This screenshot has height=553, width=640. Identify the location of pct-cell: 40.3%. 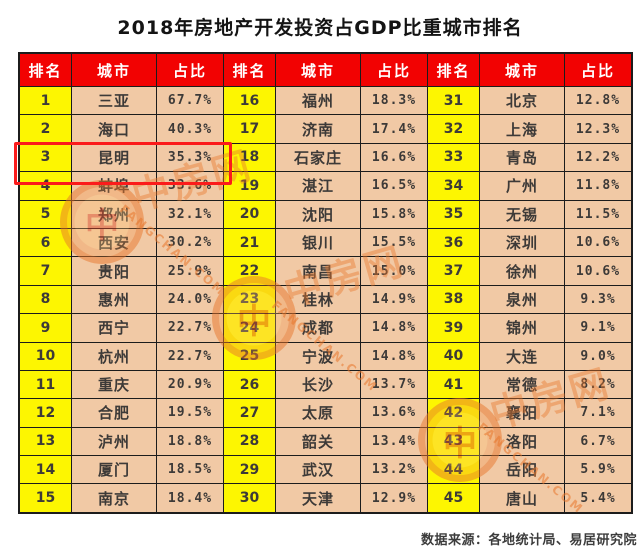
(190, 129).